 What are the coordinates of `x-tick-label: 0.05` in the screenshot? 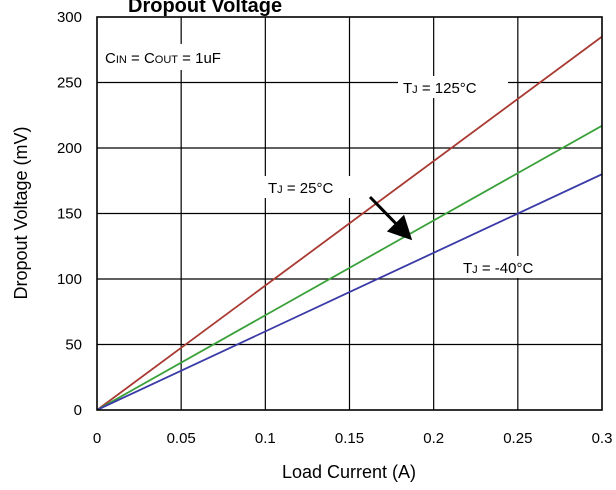 It's located at (181, 438).